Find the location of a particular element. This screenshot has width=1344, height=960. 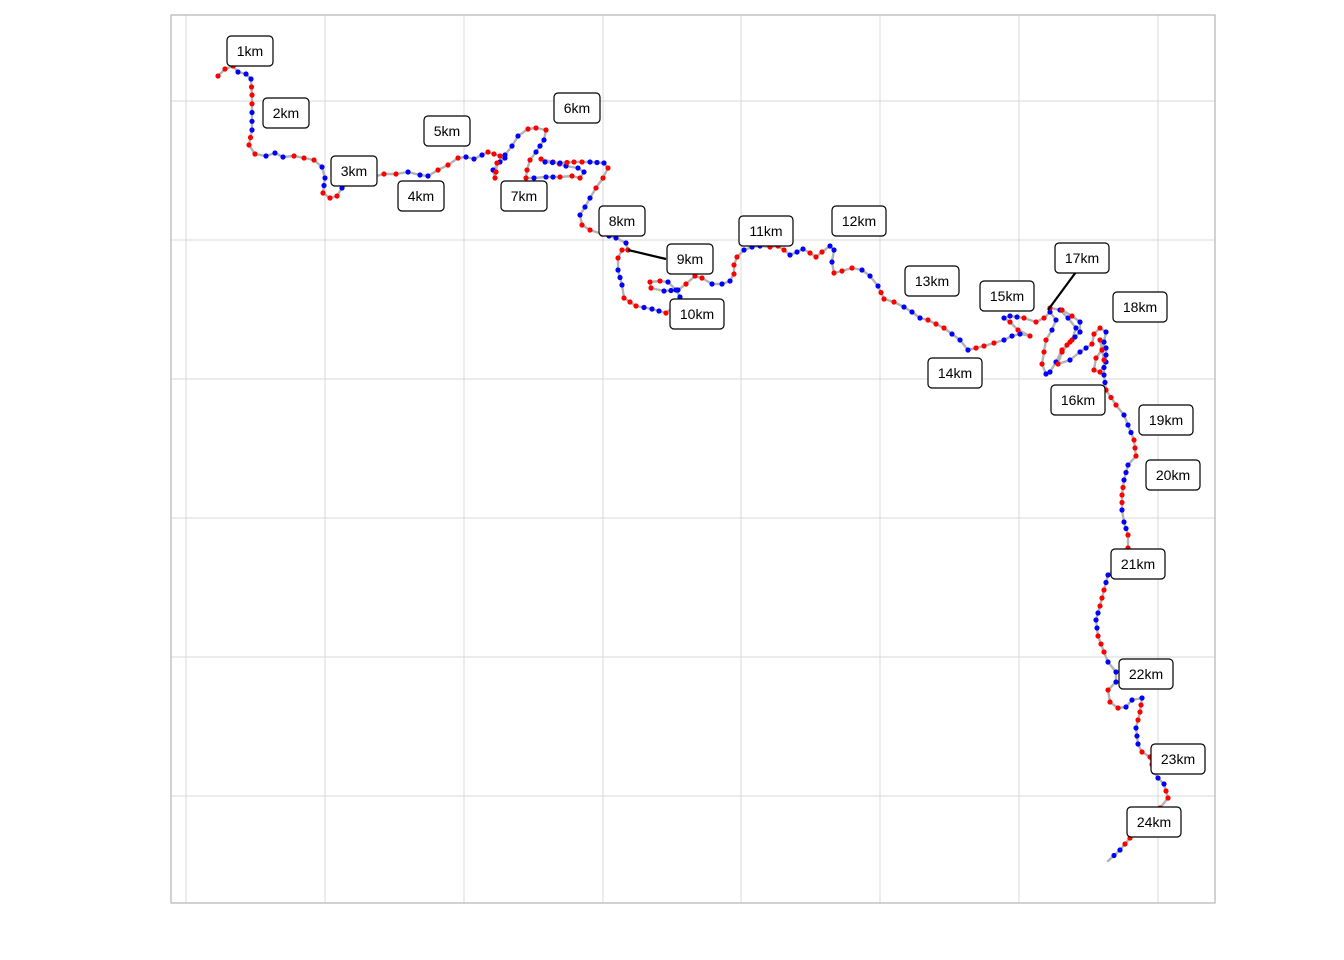

km-label: 20km is located at coordinates (1173, 475).